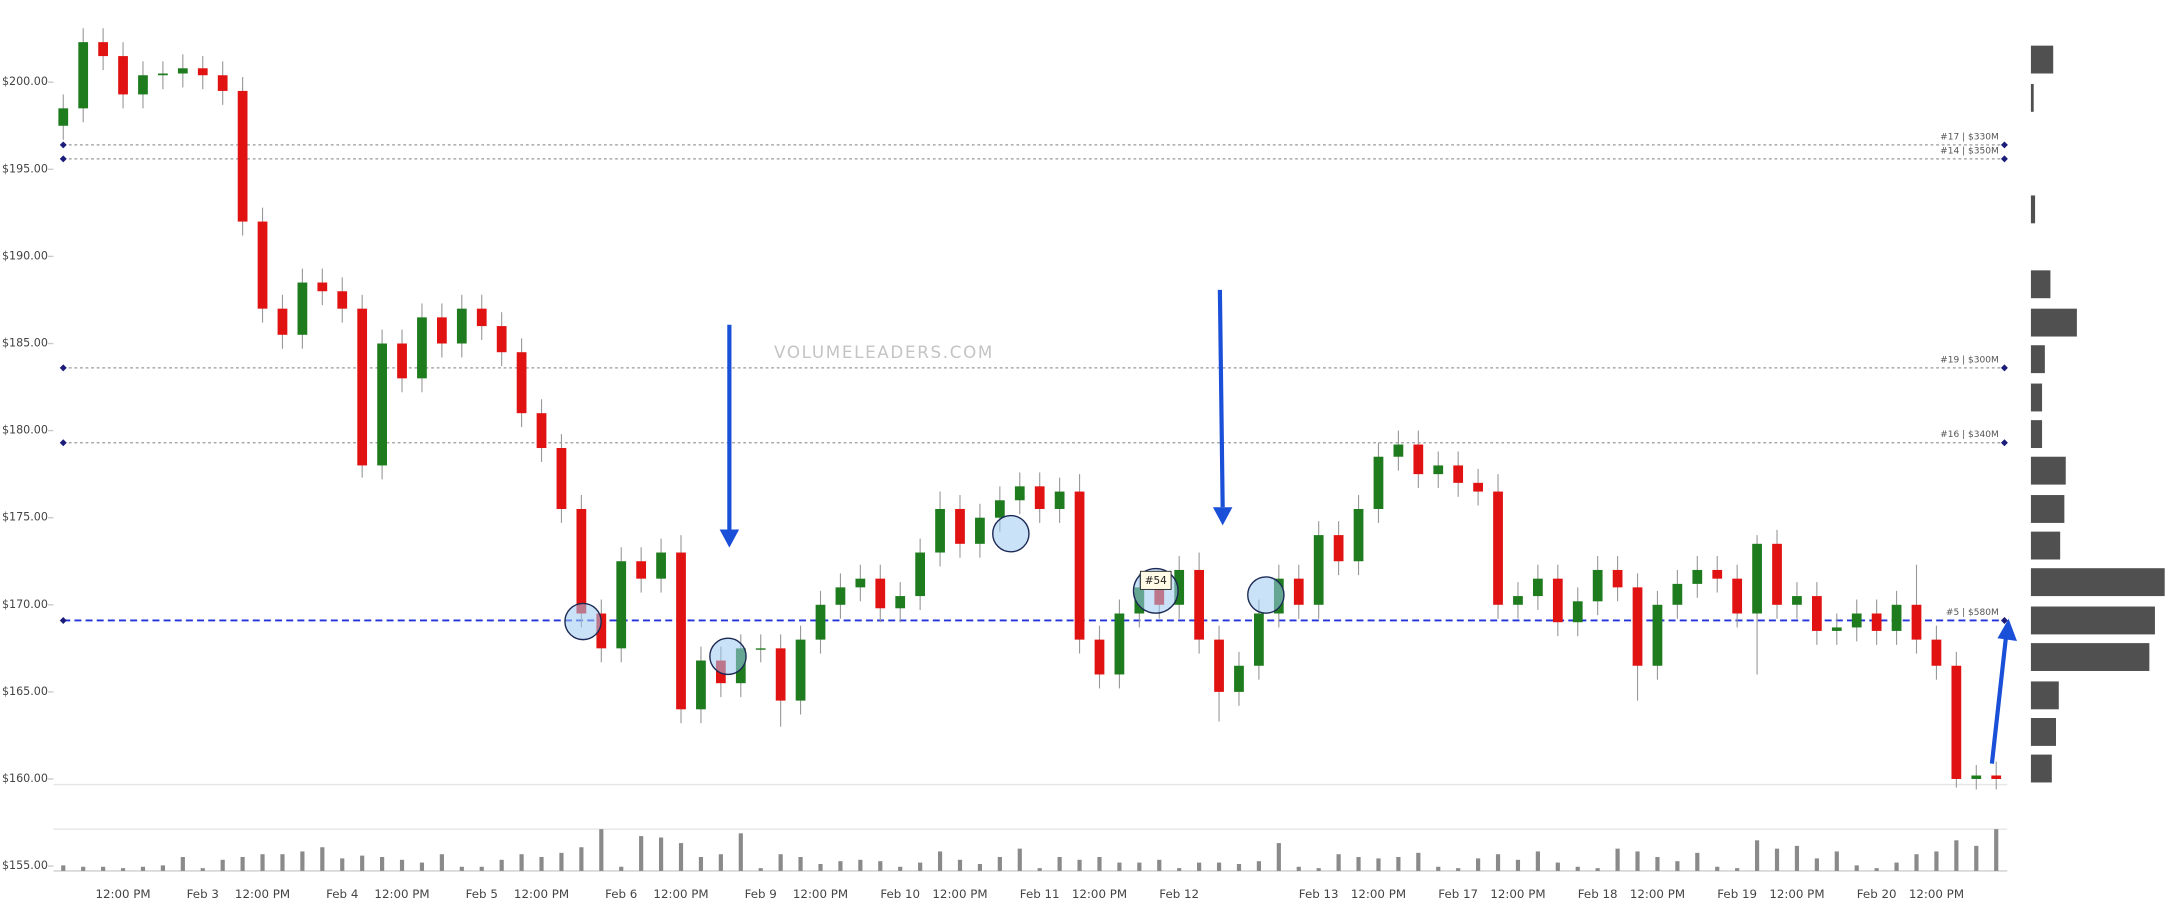 Image resolution: width=2175 pixels, height=903 pixels. I want to click on y-tick-label: $165.00, so click(25, 691).